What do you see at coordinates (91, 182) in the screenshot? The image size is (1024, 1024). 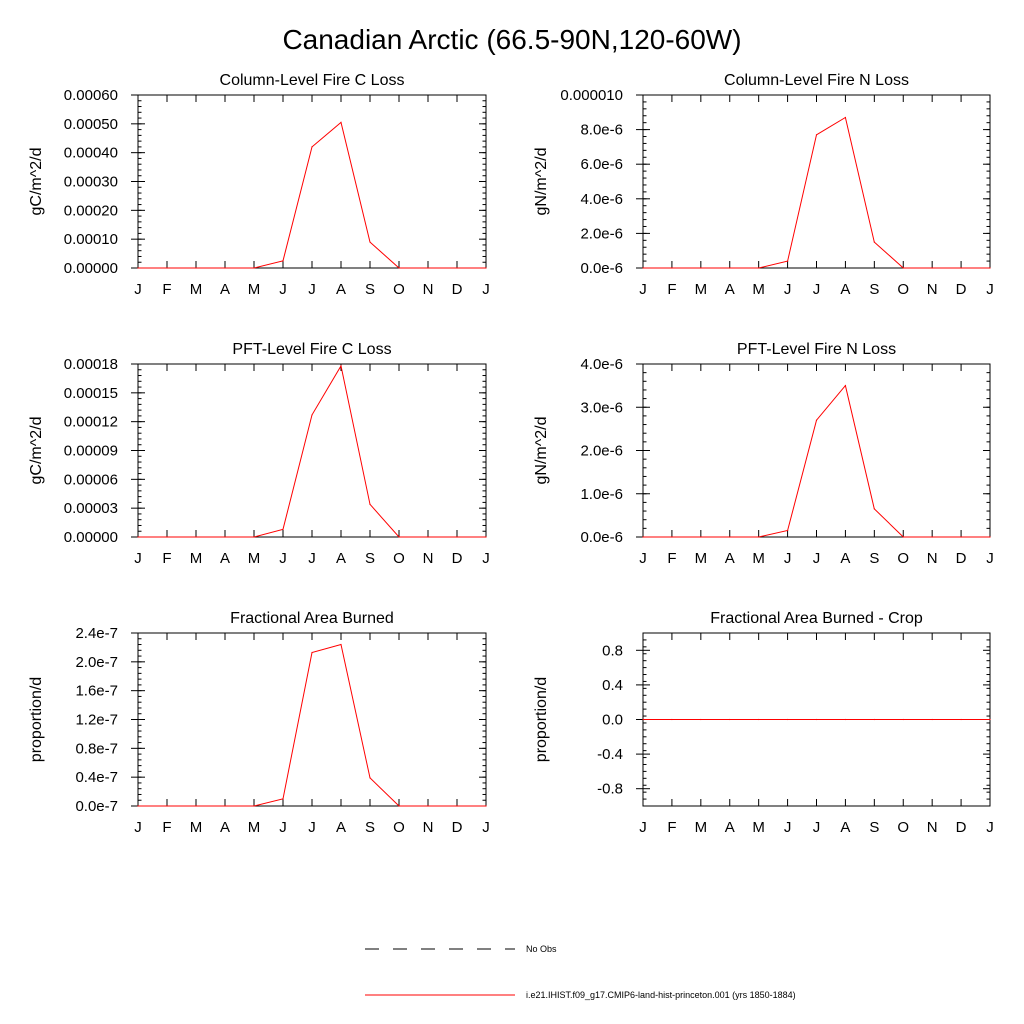 I see `y-tick-label: 0.00030` at bounding box center [91, 182].